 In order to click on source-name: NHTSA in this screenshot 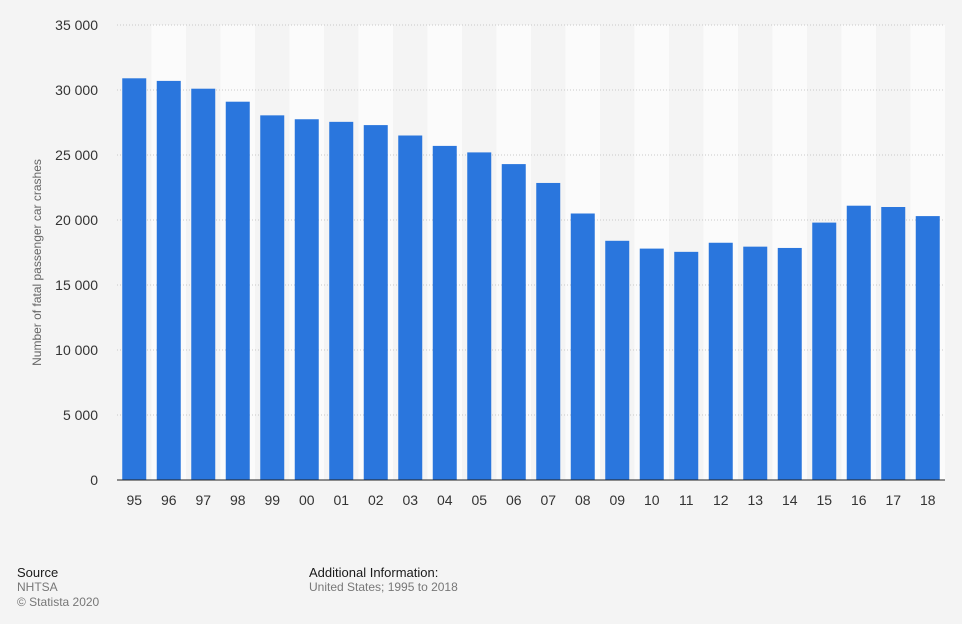, I will do `click(37, 587)`.